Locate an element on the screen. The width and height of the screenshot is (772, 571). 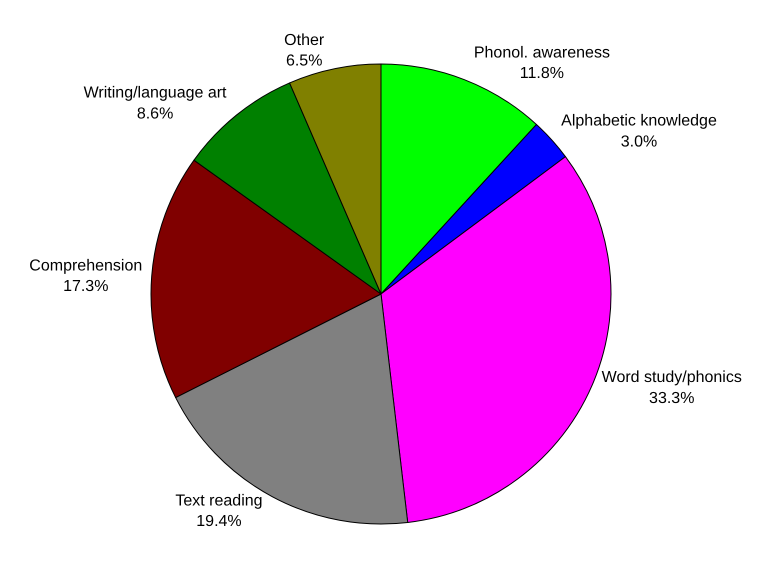
slice-label: Comprehension is located at coordinates (85, 265).